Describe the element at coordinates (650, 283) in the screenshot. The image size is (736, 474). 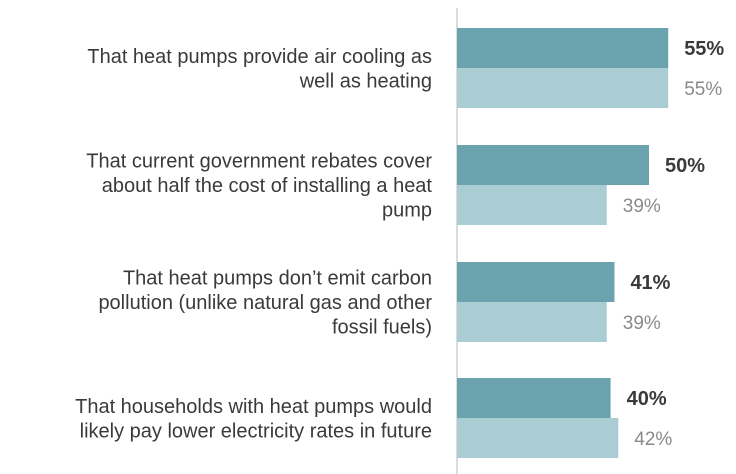
I see `value-label-primary-2: 41%` at that location.